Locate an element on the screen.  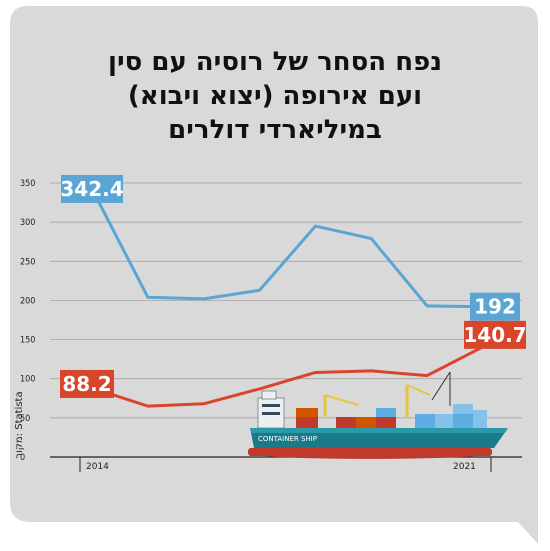
y-tick-label: 250 is located at coordinates (27, 262).